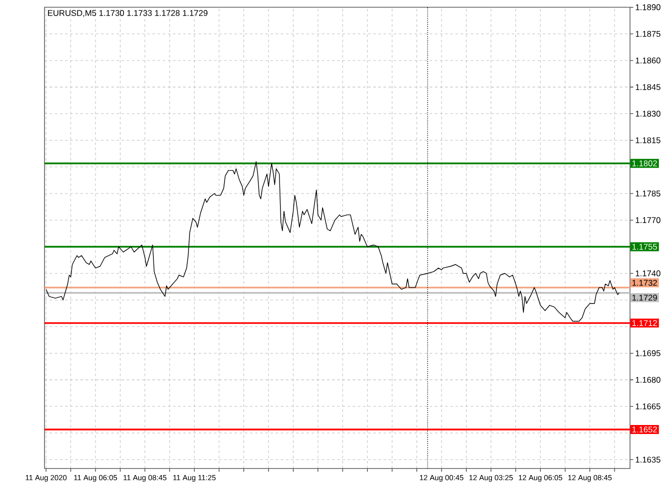 Image resolution: width=665 pixels, height=500 pixels. Describe the element at coordinates (648, 113) in the screenshot. I see `y-tick-label: 1.1830` at that location.